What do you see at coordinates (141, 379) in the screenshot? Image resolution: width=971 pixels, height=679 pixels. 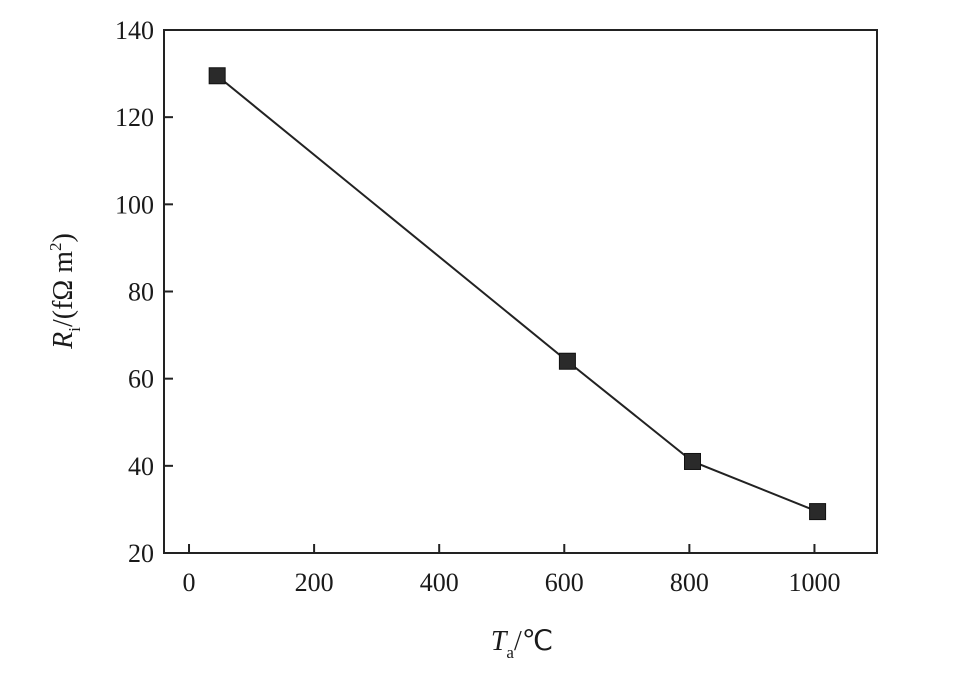 I see `y-tick-label: 60` at bounding box center [141, 379].